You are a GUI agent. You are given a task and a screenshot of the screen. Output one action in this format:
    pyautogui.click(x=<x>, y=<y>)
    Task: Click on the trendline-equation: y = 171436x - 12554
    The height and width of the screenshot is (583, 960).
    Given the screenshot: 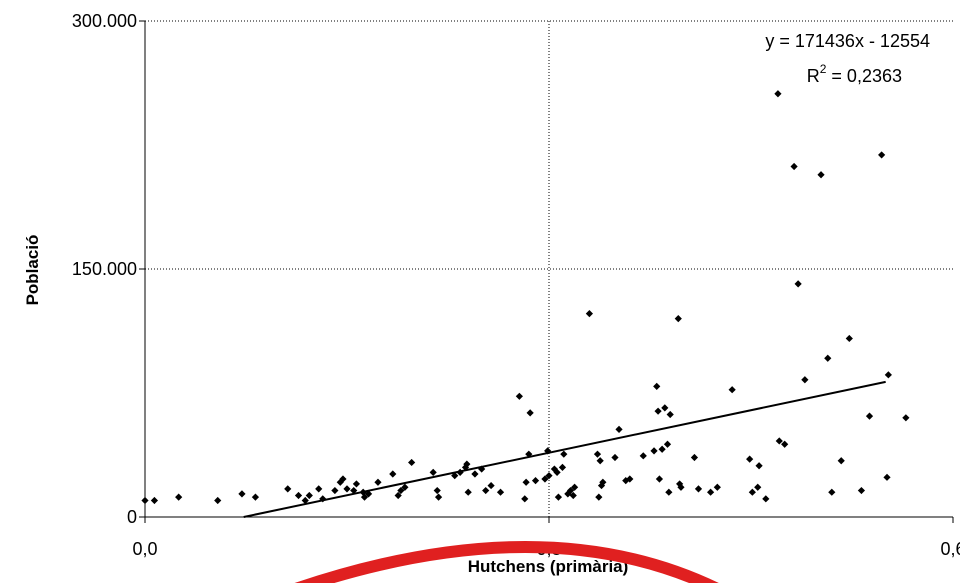 What is the action you would take?
    pyautogui.click(x=847, y=41)
    